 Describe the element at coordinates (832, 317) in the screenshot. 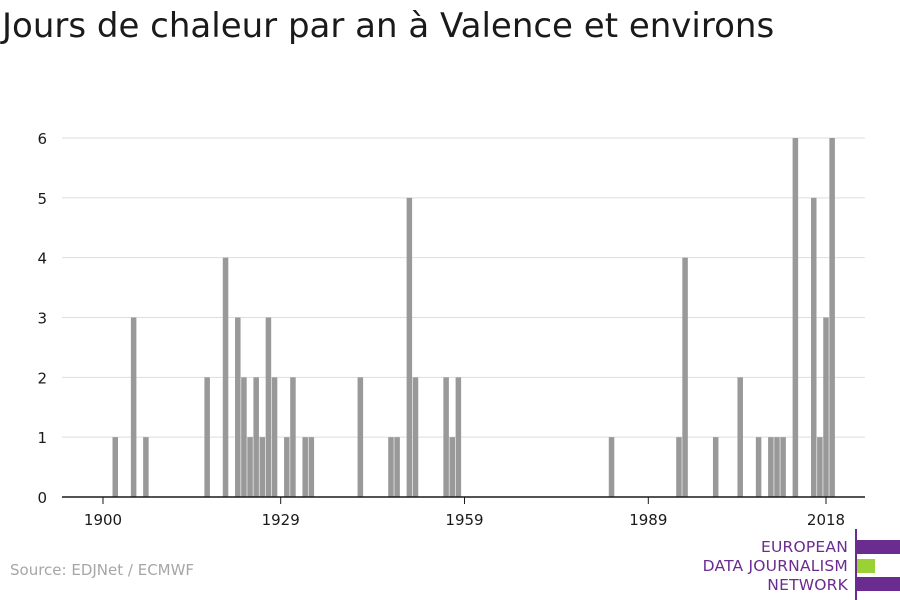

I see `bar-2019` at that location.